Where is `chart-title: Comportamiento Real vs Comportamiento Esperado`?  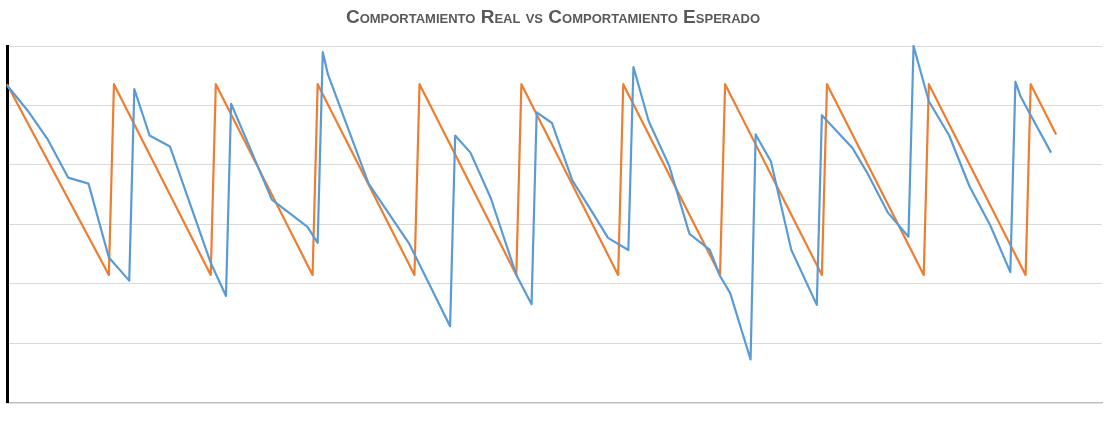 chart-title: Comportamiento Real vs Comportamiento Esperado is located at coordinates (553, 17).